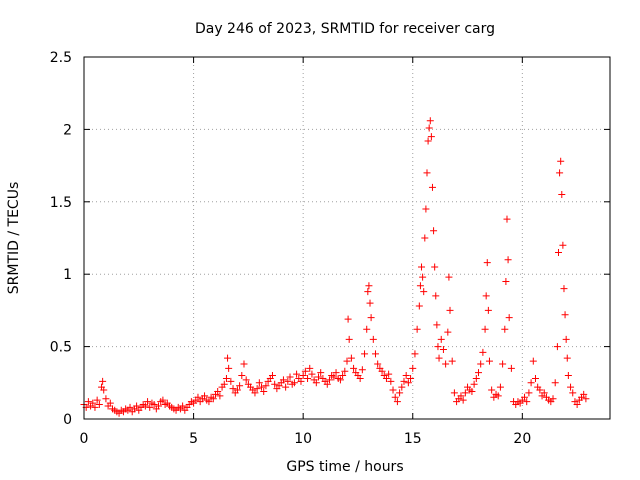 This screenshot has width=640, height=480. I want to click on y-tick-label: 2, so click(67, 130).